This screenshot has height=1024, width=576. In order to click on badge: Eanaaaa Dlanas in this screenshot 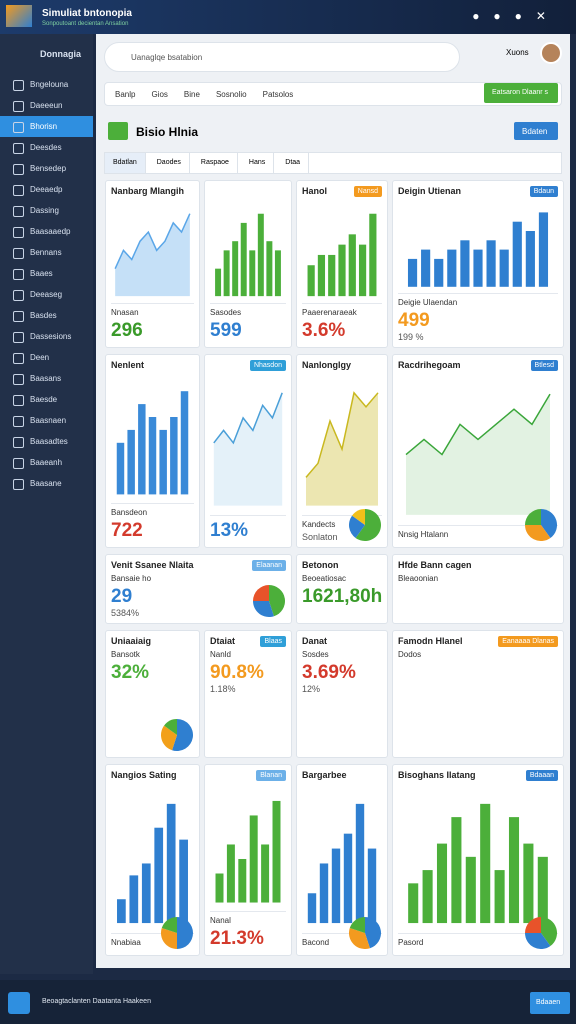, I will do `click(528, 641)`.